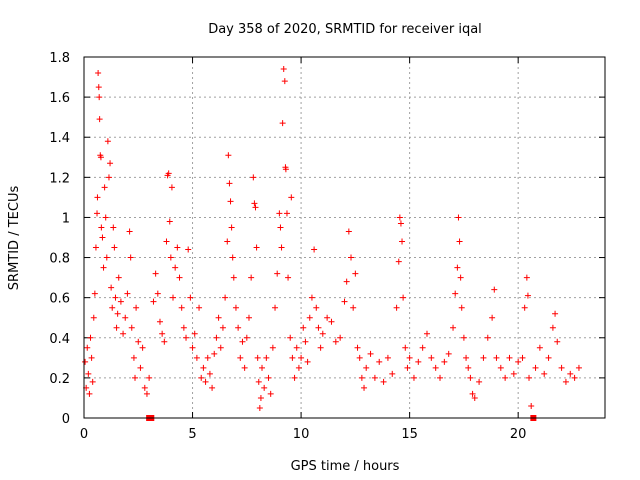  What do you see at coordinates (14, 238) in the screenshot?
I see `y-axis-label: SRMTID / TECUs` at bounding box center [14, 238].